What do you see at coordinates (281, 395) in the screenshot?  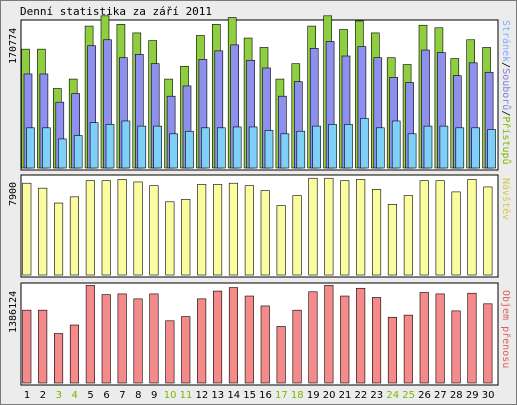 I see `day-label: 17` at bounding box center [281, 395].